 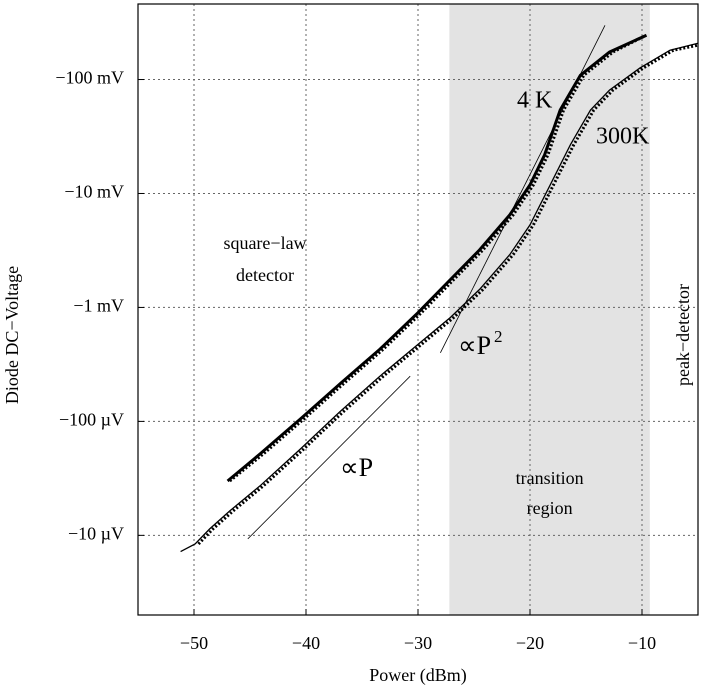 I want to click on x-tick-label: −50, so click(x=194, y=643).